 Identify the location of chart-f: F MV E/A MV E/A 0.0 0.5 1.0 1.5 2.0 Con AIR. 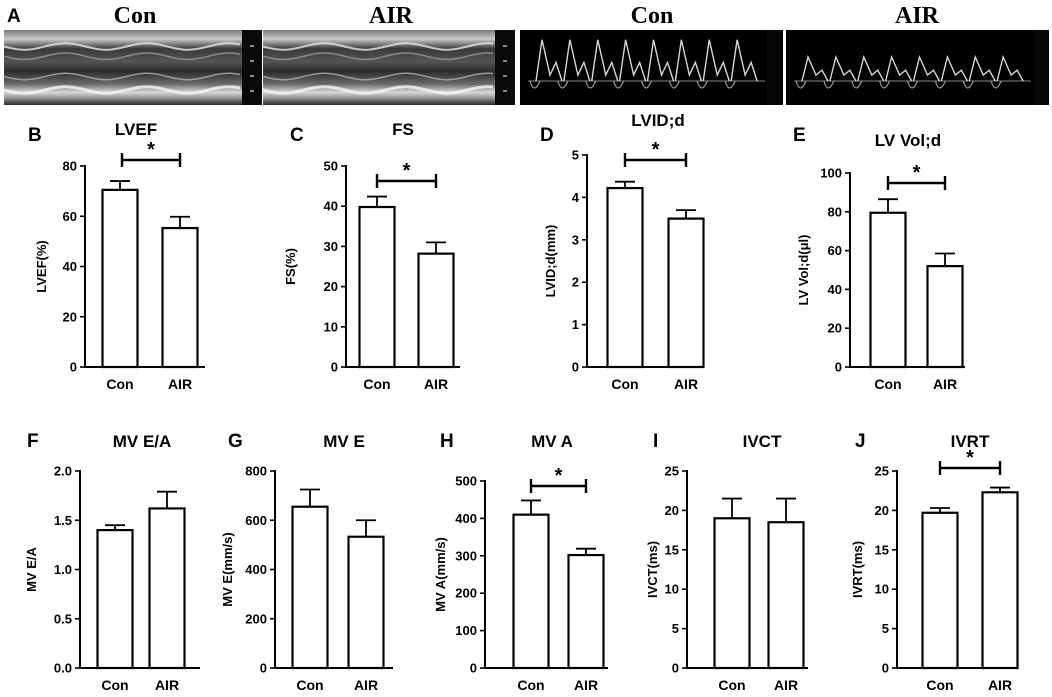
(112, 562).